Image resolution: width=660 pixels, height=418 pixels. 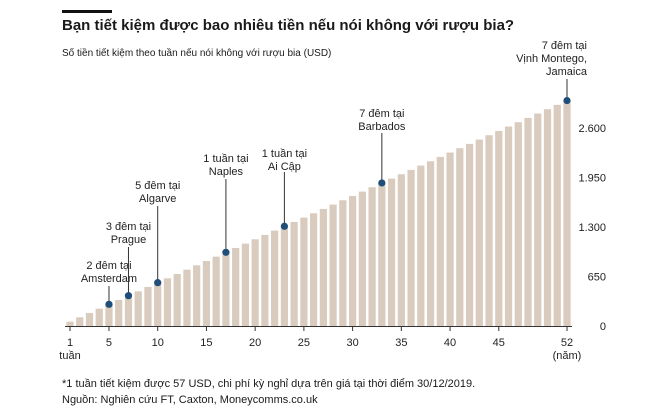 What do you see at coordinates (592, 129) in the screenshot?
I see `y-tick-label-2600: 2.600` at bounding box center [592, 129].